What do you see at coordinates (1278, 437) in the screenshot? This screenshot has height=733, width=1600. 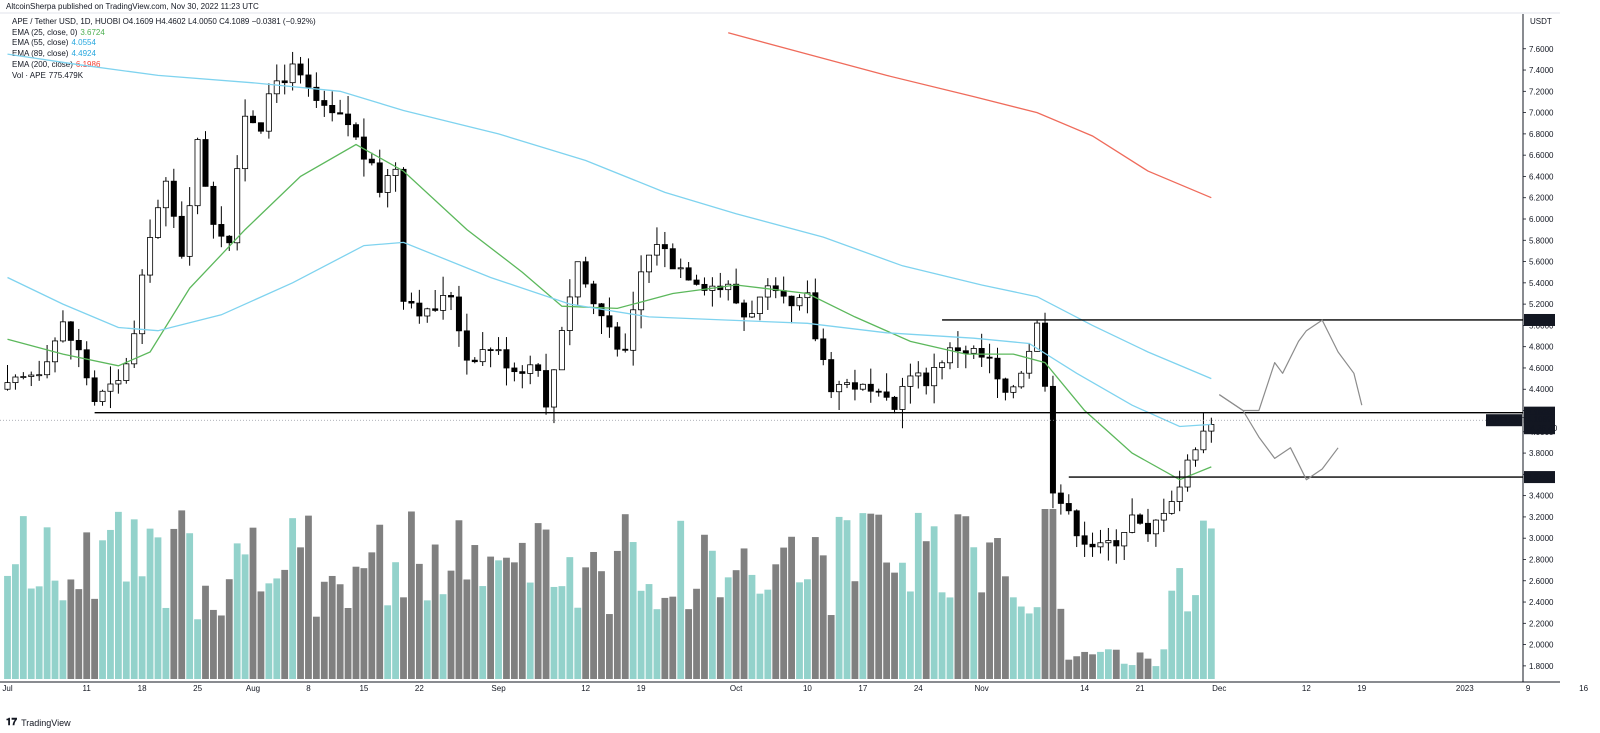 I see `bearish-projection` at bounding box center [1278, 437].